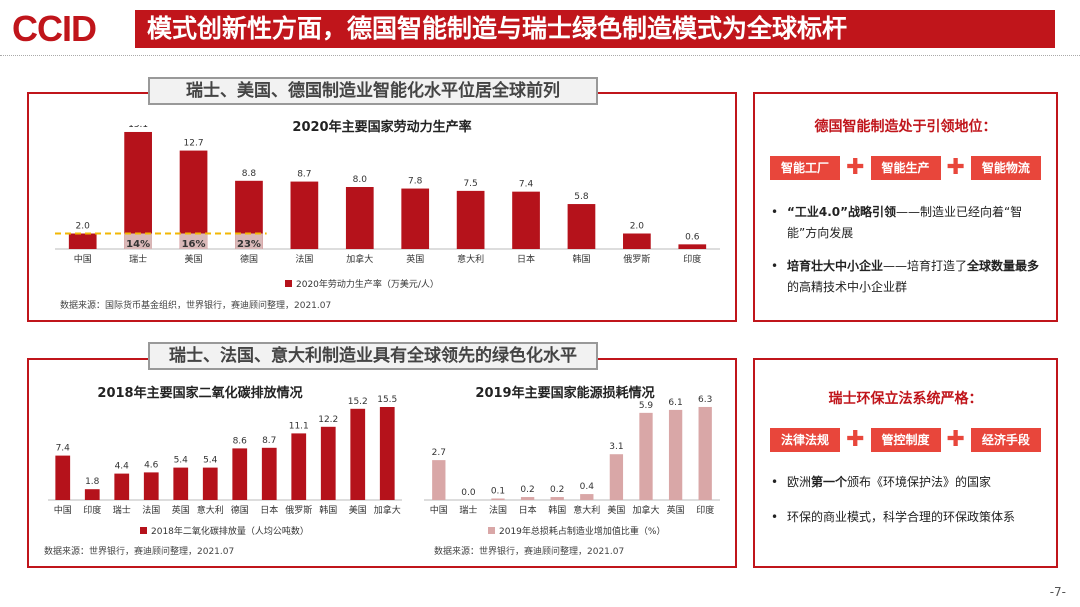 The height and width of the screenshot is (607, 1080). I want to click on data-label: 0.2, so click(557, 490).